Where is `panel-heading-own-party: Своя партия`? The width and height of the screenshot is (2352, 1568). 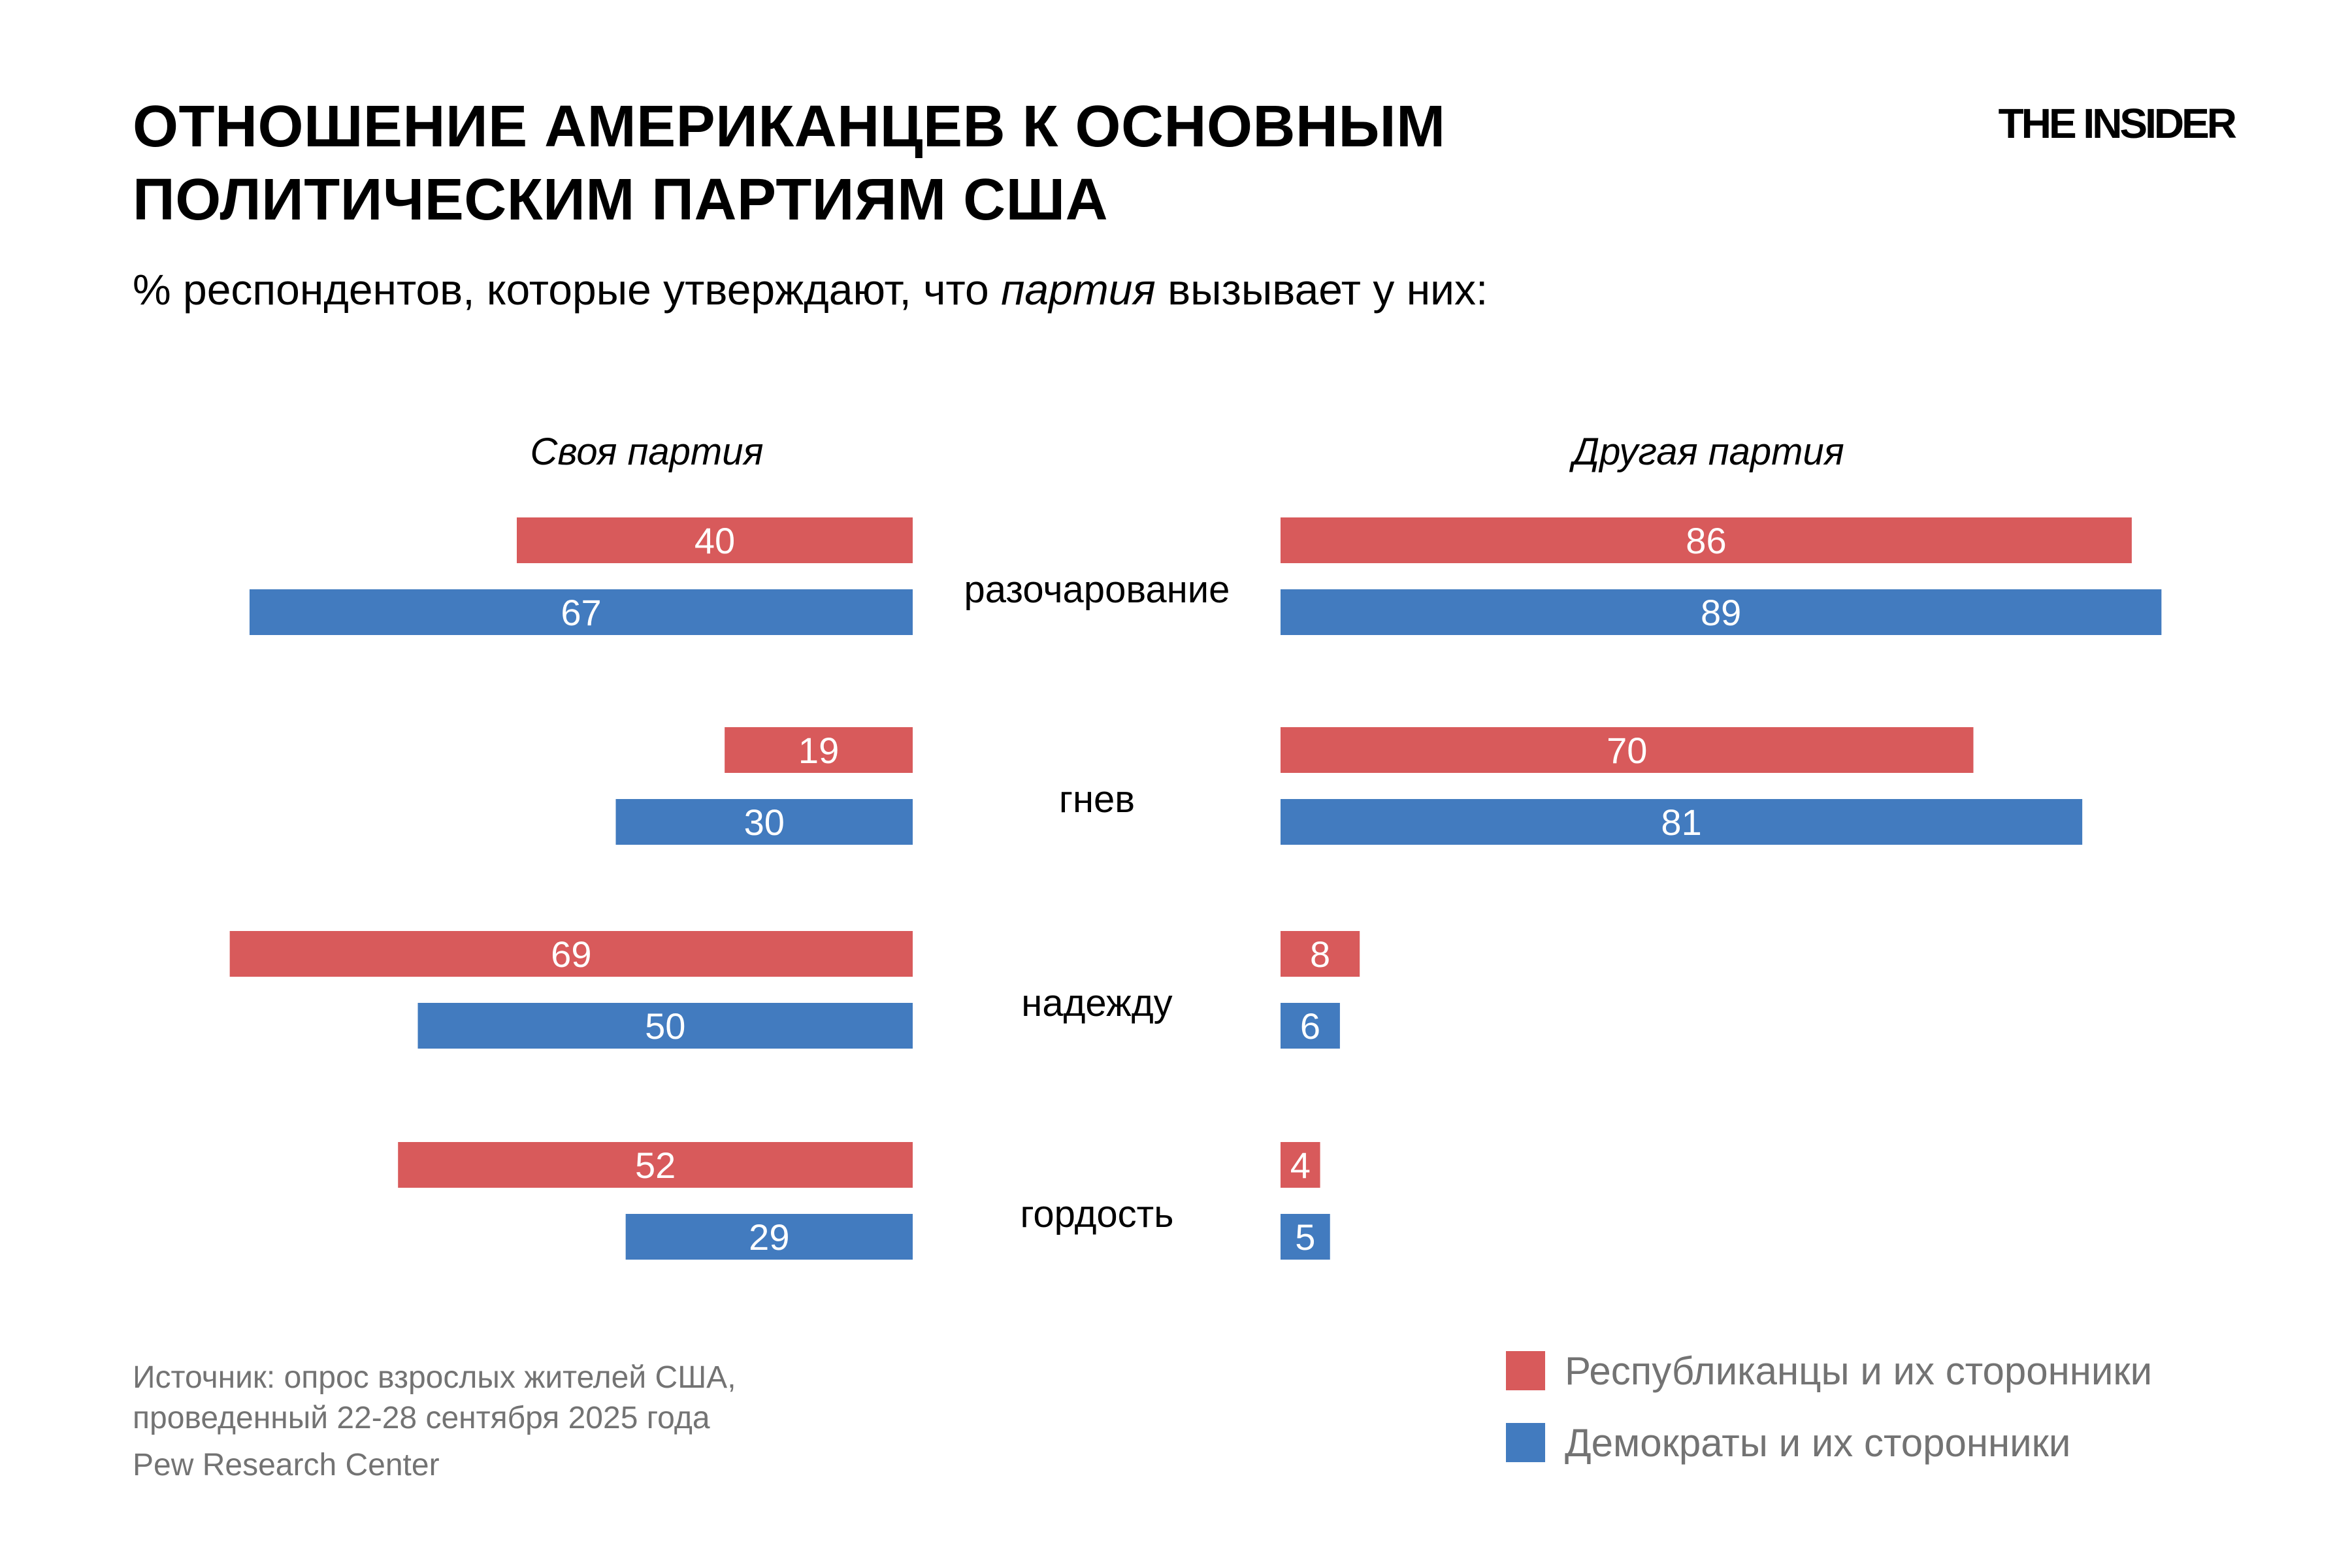 panel-heading-own-party: Своя партия is located at coordinates (647, 452).